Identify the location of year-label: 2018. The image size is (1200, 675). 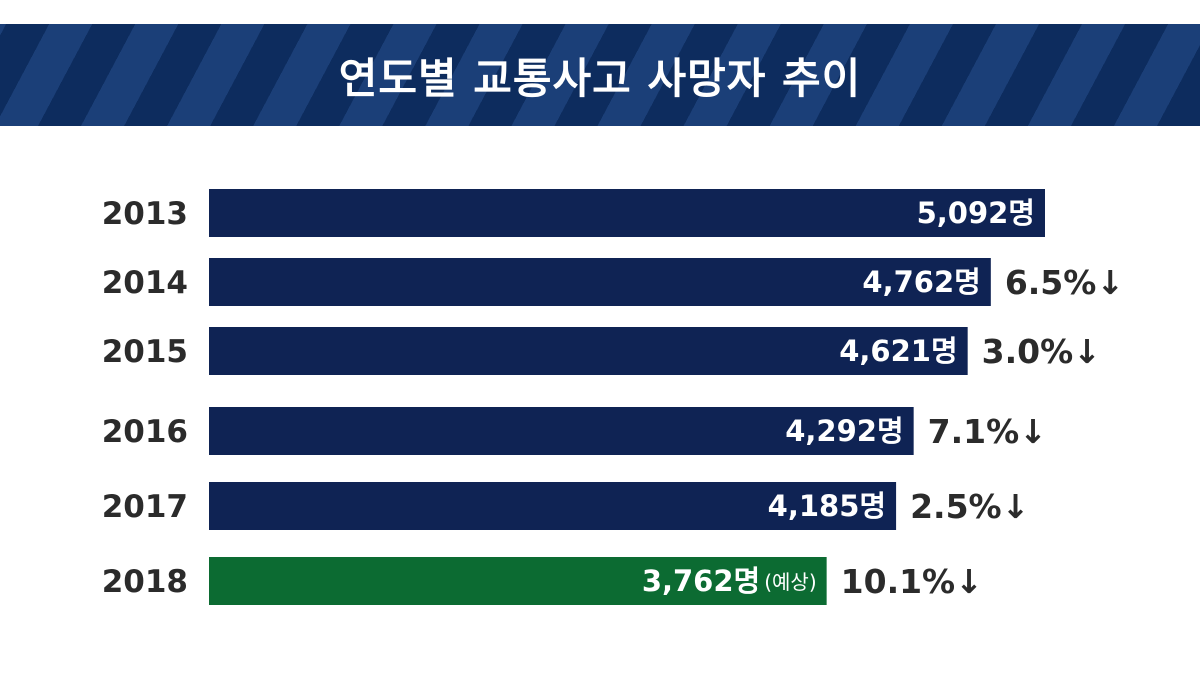
(145, 582).